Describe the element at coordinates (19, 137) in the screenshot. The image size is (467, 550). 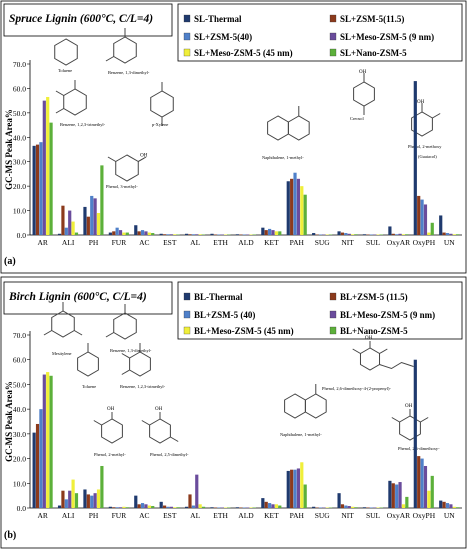
I see `y-tick-label: 40.0` at that location.